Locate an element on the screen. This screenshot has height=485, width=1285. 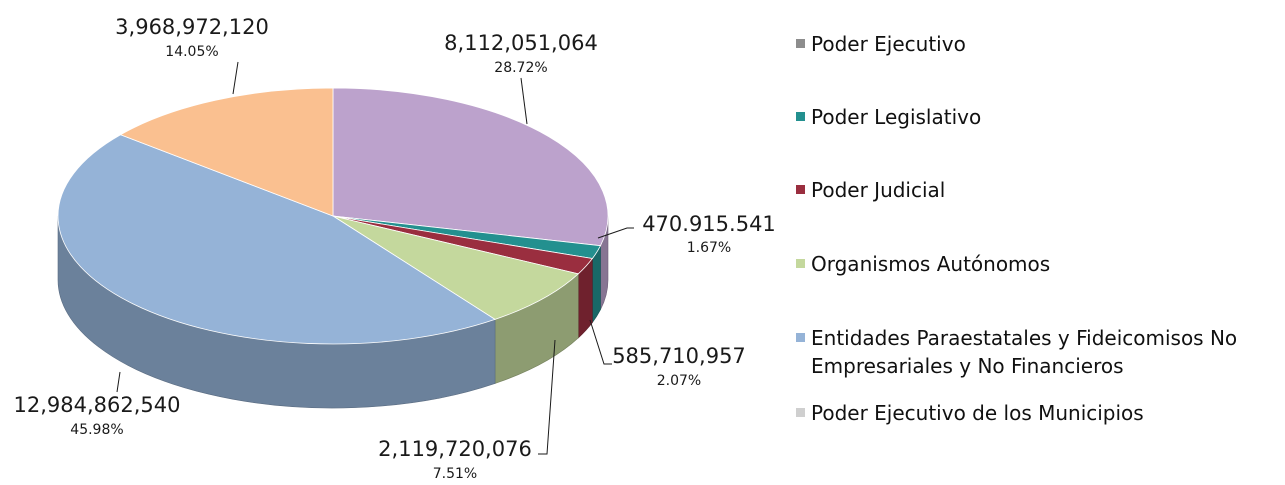
legend-swatch-poder-ejecutivo-municipios is located at coordinates (800, 412).